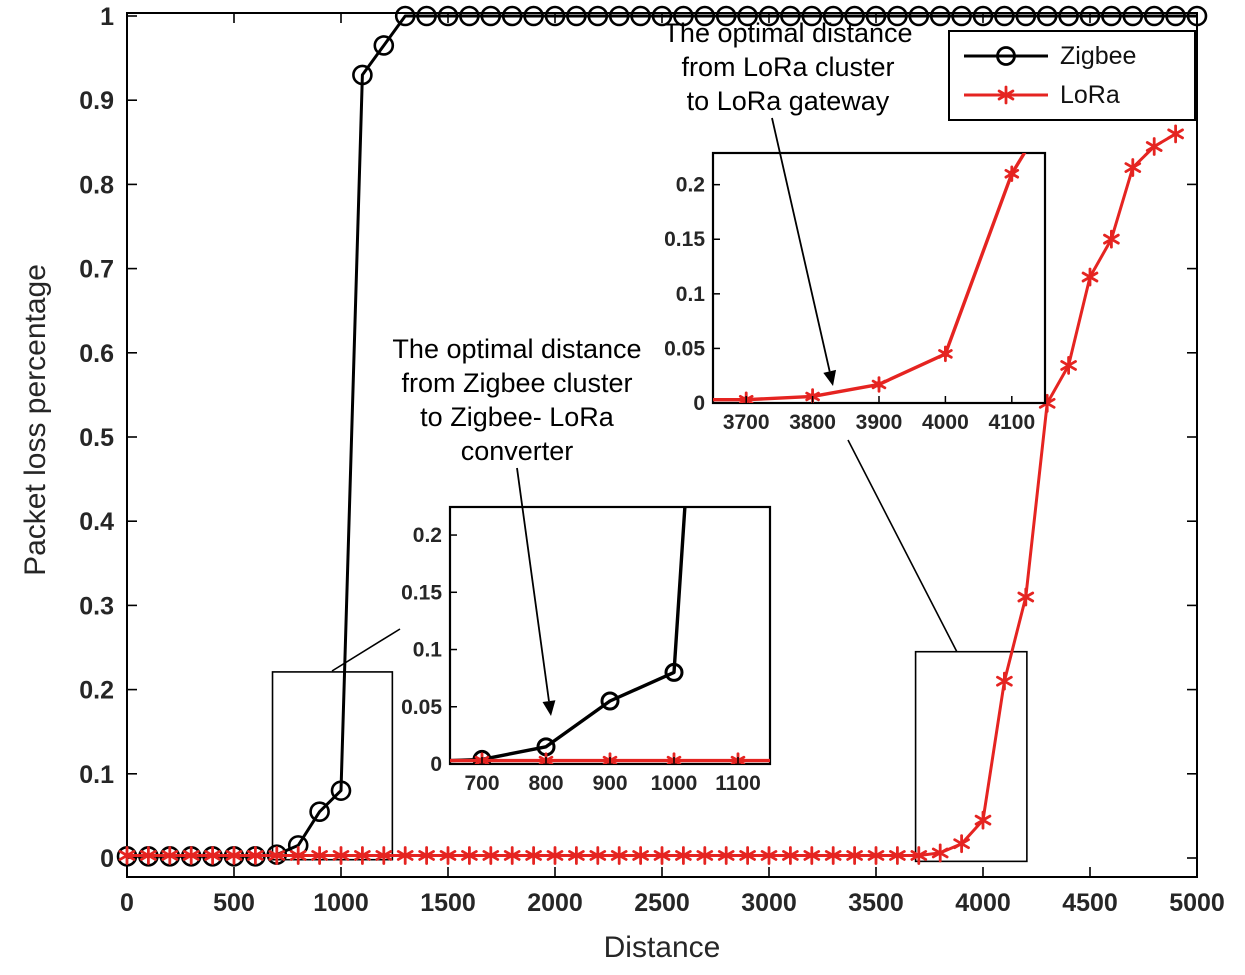  Describe the element at coordinates (545, 783) in the screenshot. I see `inset-x-tick-label: 800` at that location.